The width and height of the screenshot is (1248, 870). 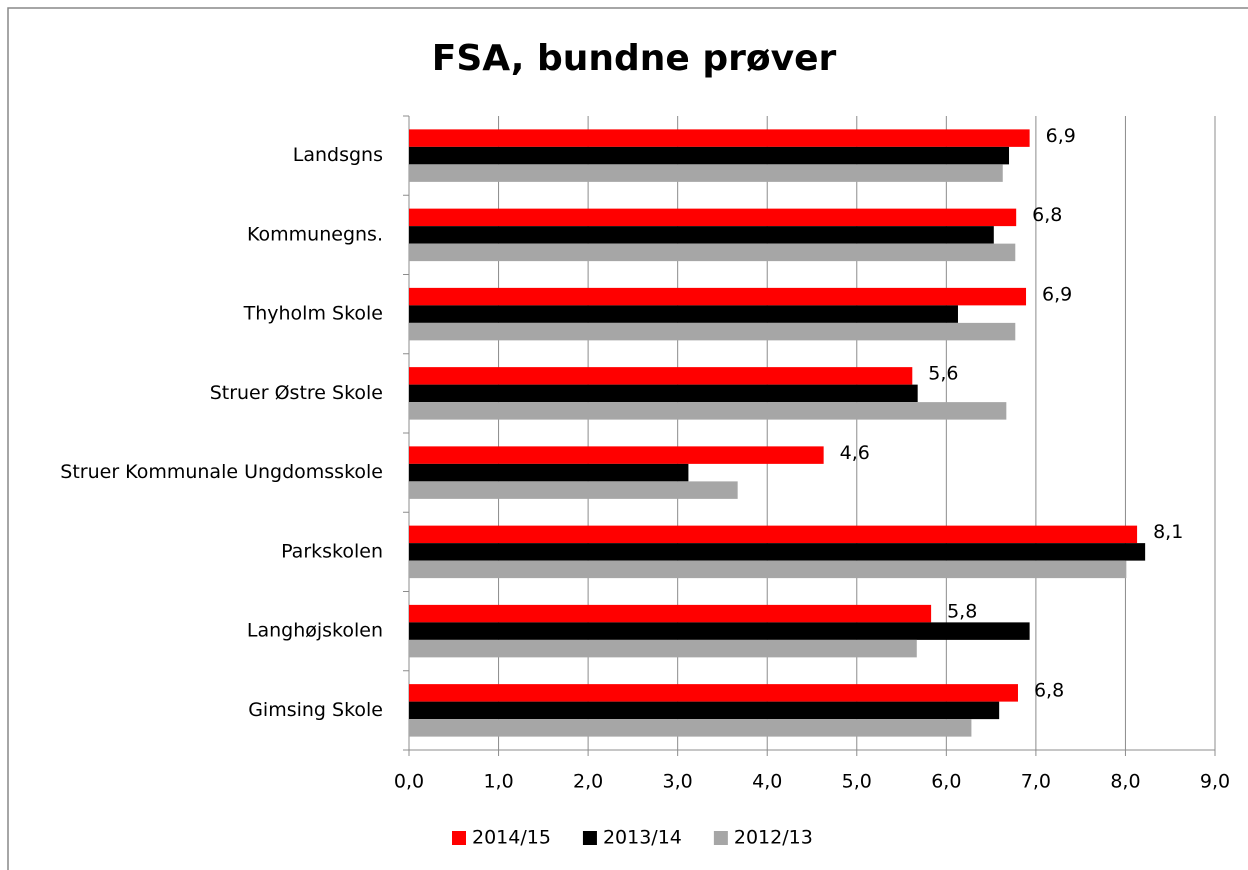 I want to click on x-tick-label: 6,0, so click(x=946, y=782).